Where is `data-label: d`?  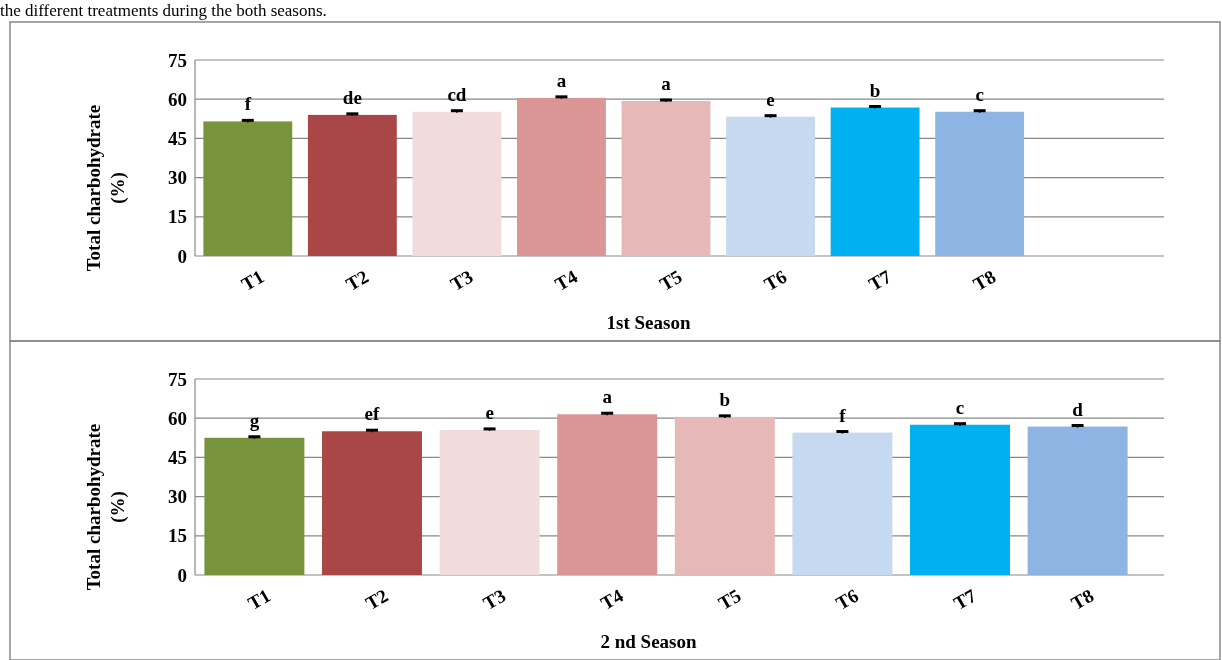 data-label: d is located at coordinates (1078, 409).